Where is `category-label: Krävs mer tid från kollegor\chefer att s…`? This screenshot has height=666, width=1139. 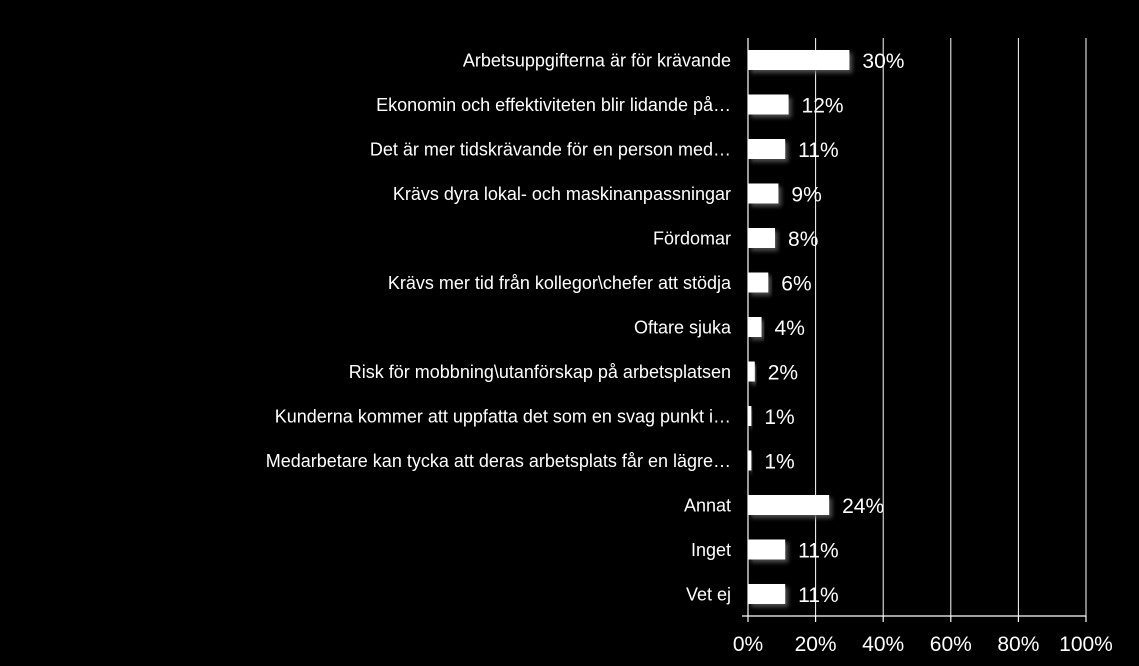
category-label: Krävs mer tid från kollegor\chefer att s… is located at coordinates (560, 283).